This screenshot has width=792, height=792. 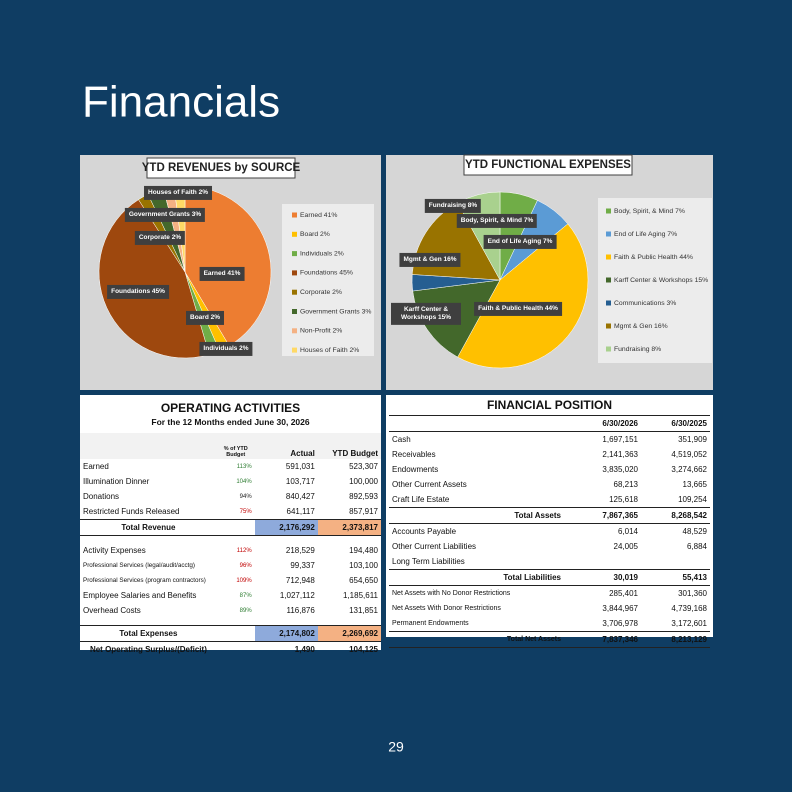 I want to click on table-cell: 104%, so click(x=244, y=481).